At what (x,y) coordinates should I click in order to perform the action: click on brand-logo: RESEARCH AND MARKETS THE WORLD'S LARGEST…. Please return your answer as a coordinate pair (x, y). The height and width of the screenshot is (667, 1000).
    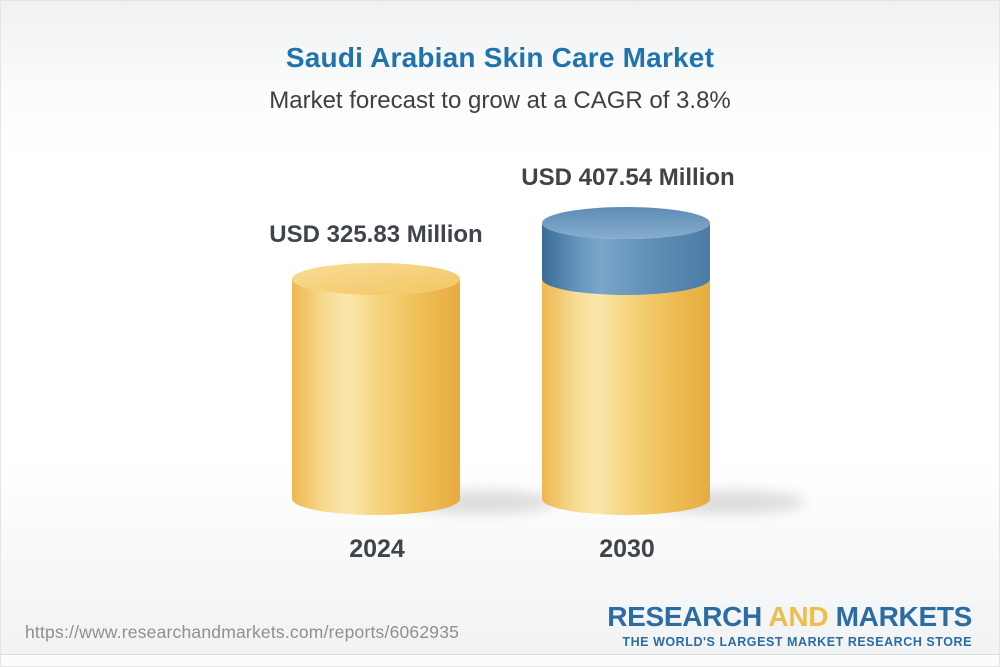
    Looking at the image, I should click on (789, 626).